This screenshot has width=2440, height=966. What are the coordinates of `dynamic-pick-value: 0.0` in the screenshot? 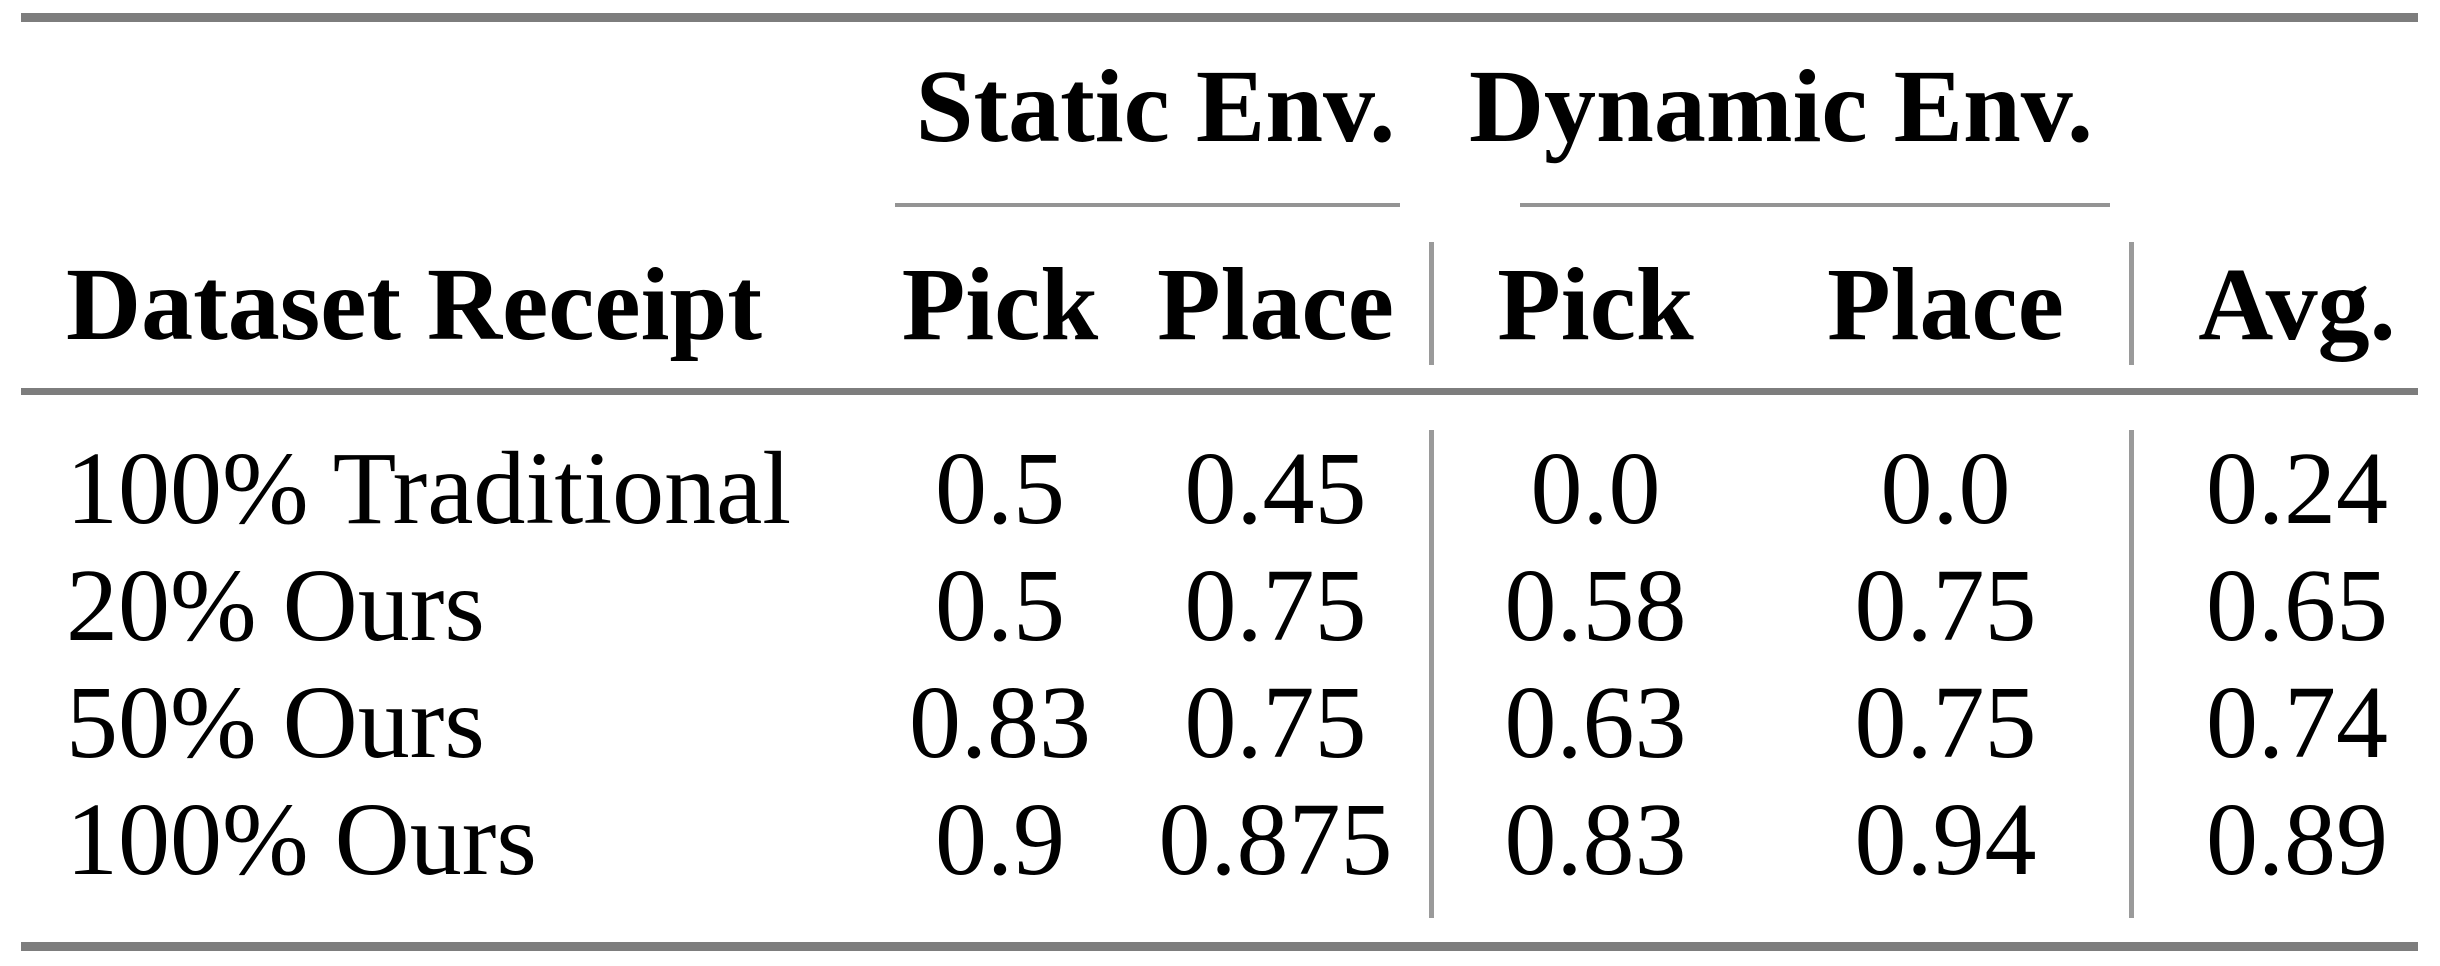 It's located at (1595, 488).